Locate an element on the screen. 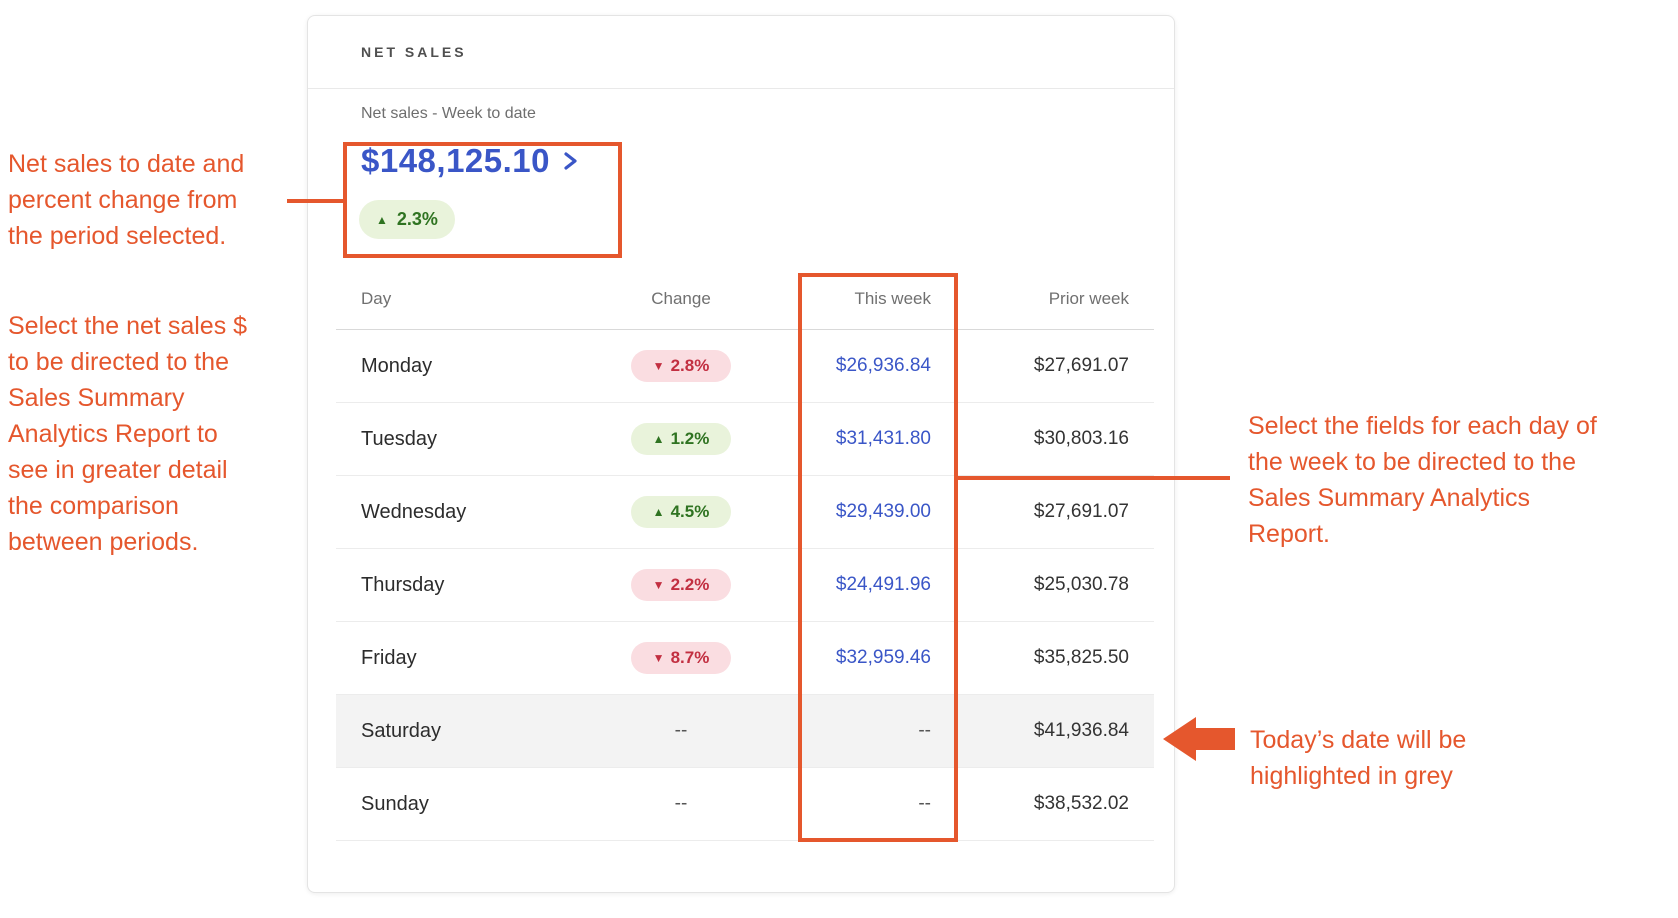 Image resolution: width=1678 pixels, height=918 pixels. table-row: Wednesday ▲ 4.5% $29,439.00 $27,691.07 is located at coordinates (745, 512).